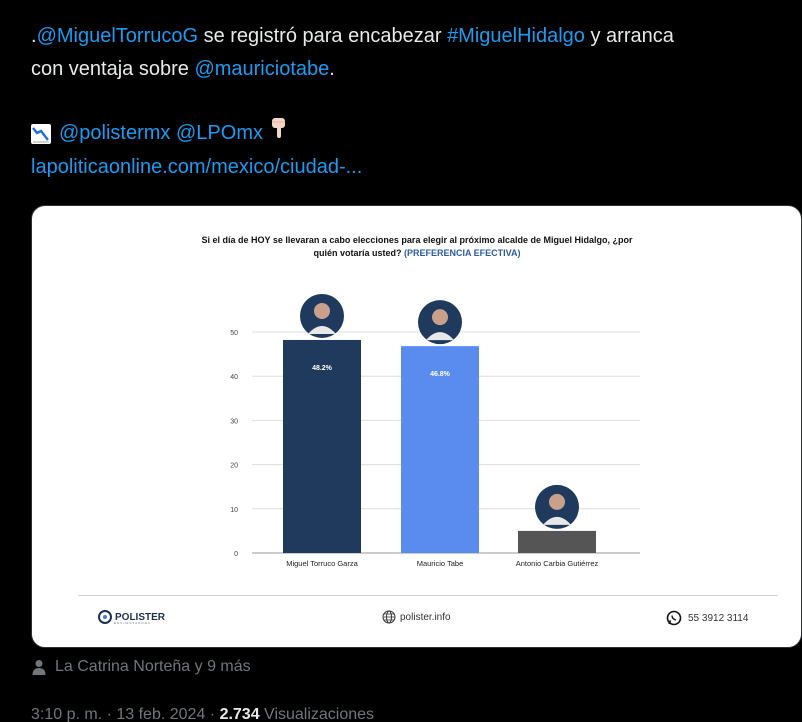  I want to click on chart-title-tag: (PREFERENCIA EFECTIVA), so click(462, 253).